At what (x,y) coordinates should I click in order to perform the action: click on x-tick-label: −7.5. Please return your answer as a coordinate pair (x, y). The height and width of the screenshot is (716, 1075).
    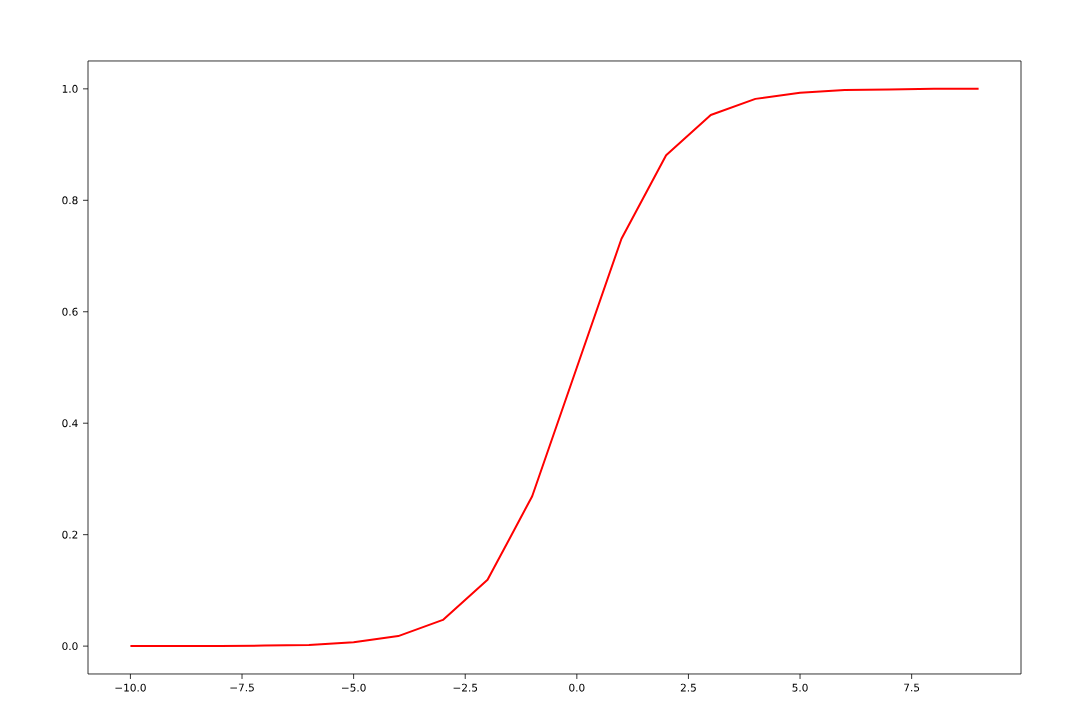
    Looking at the image, I should click on (242, 687).